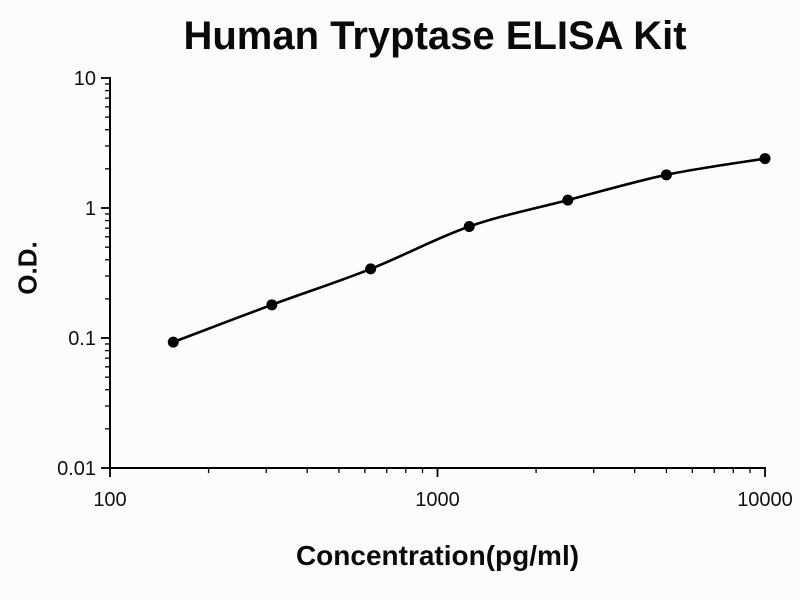 The width and height of the screenshot is (800, 600). Describe the element at coordinates (85, 79) in the screenshot. I see `y-tick-label: 10` at that location.